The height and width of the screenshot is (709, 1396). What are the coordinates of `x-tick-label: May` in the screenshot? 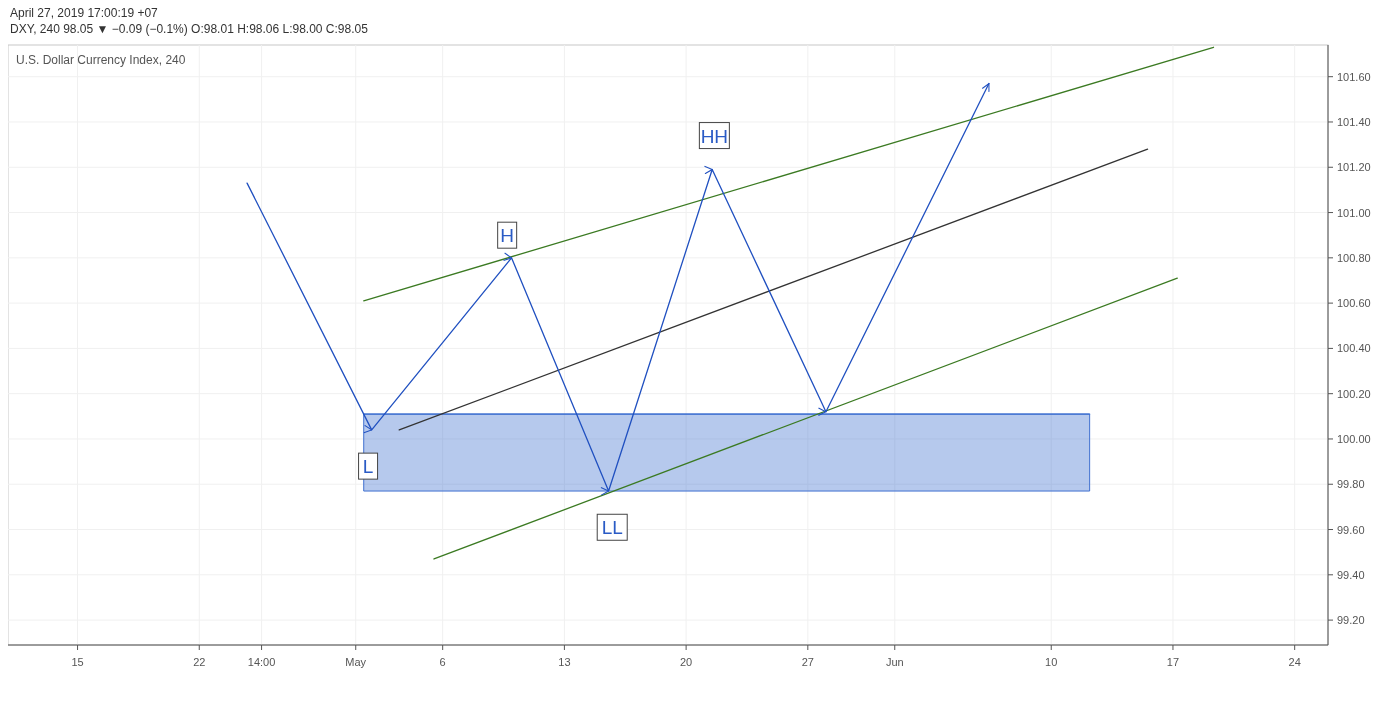 It's located at (356, 662).